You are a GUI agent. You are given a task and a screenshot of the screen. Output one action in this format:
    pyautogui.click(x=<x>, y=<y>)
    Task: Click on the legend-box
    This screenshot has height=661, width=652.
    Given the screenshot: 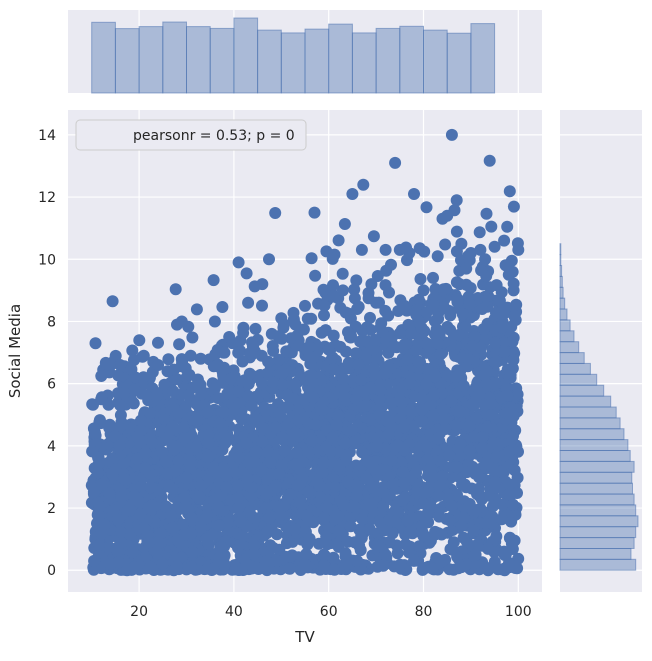 What is the action you would take?
    pyautogui.click(x=191, y=135)
    